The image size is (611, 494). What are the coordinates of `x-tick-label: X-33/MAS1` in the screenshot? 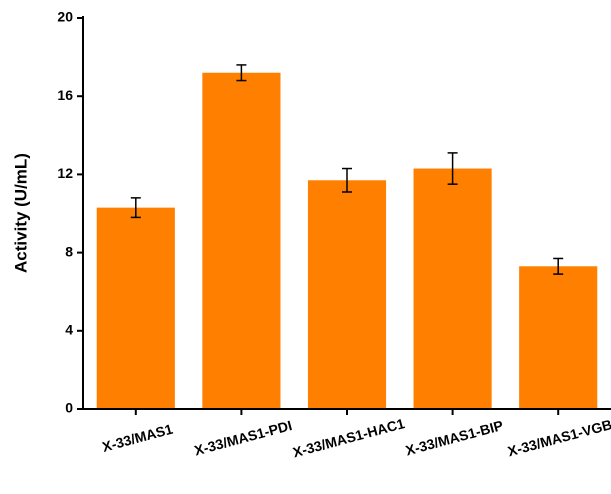 It's located at (137, 438).